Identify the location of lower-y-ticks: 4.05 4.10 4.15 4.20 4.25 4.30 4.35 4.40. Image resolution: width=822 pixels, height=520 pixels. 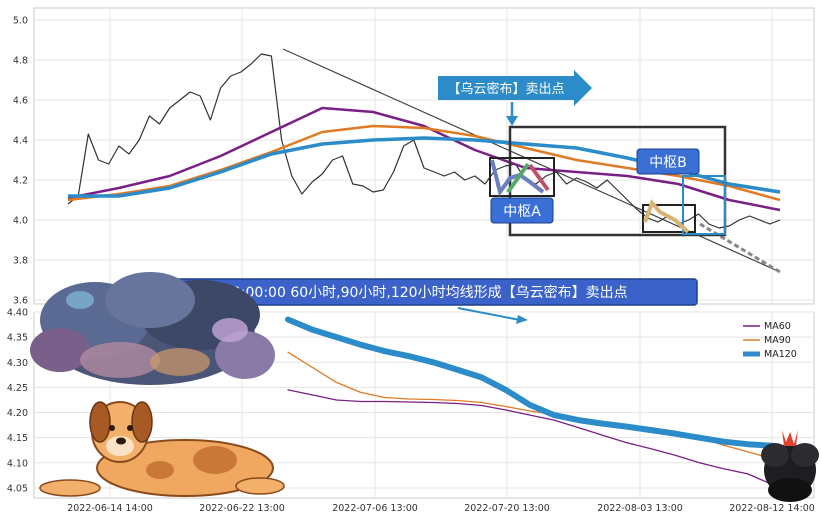
(17, 401).